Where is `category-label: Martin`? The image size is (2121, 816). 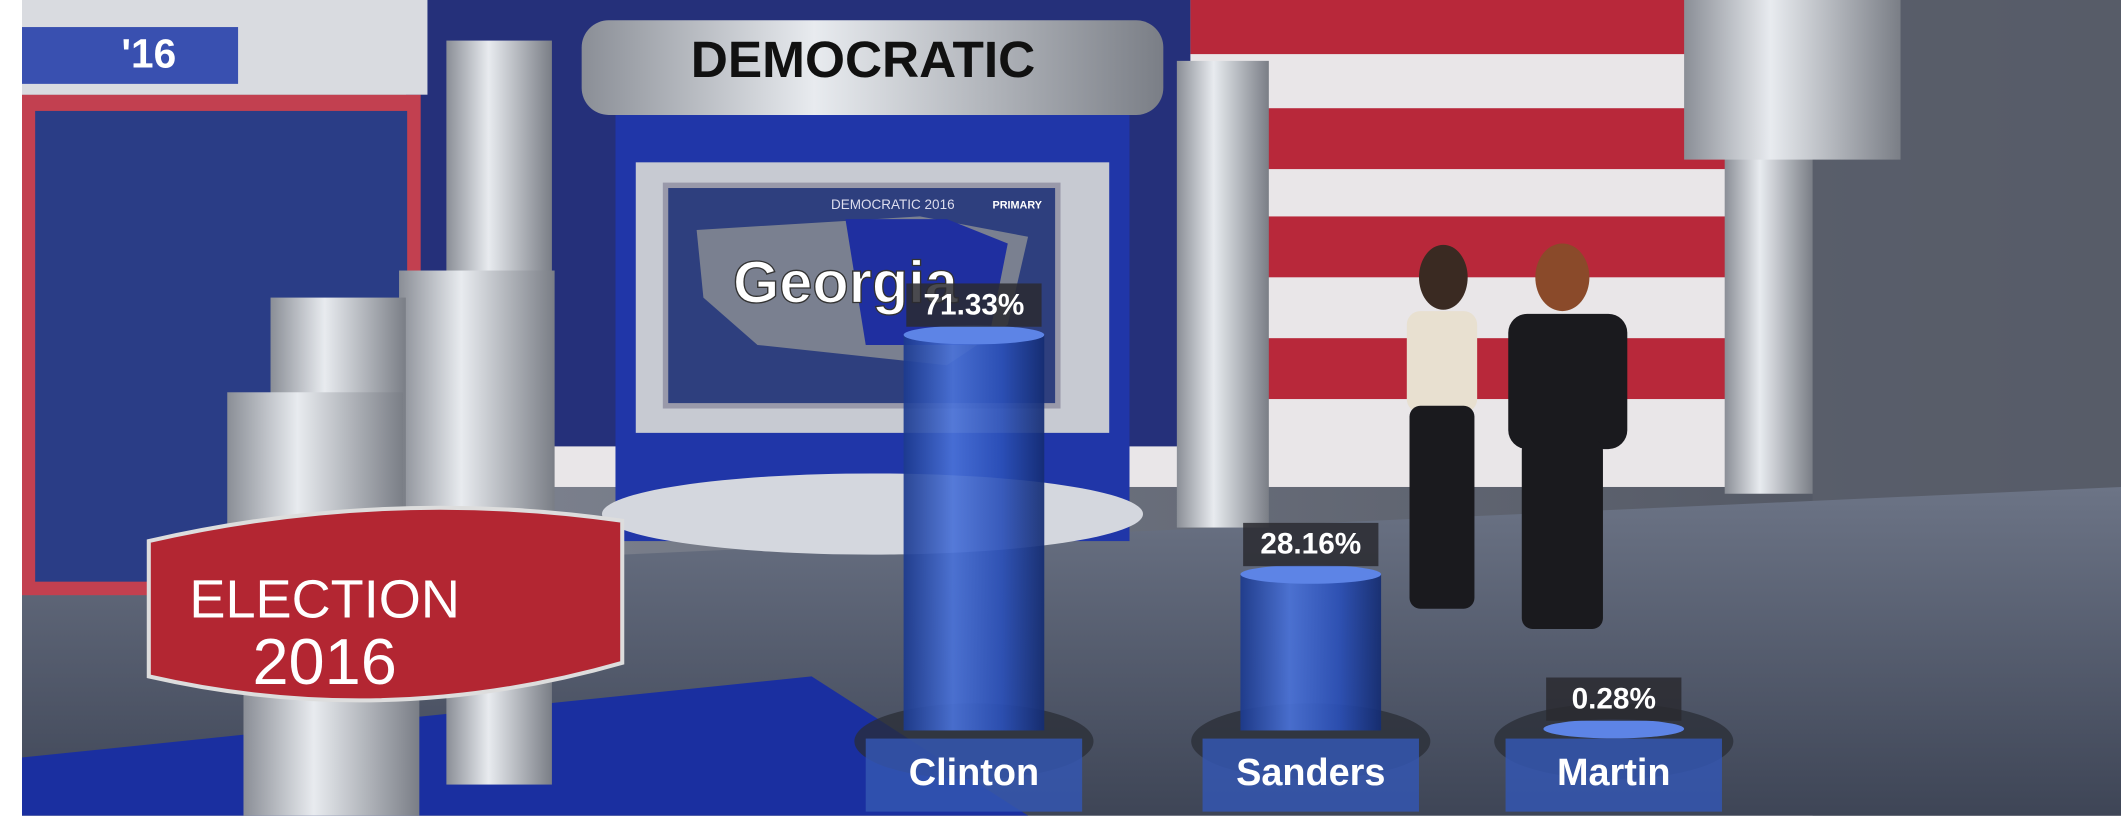
category-label: Martin is located at coordinates (1614, 773).